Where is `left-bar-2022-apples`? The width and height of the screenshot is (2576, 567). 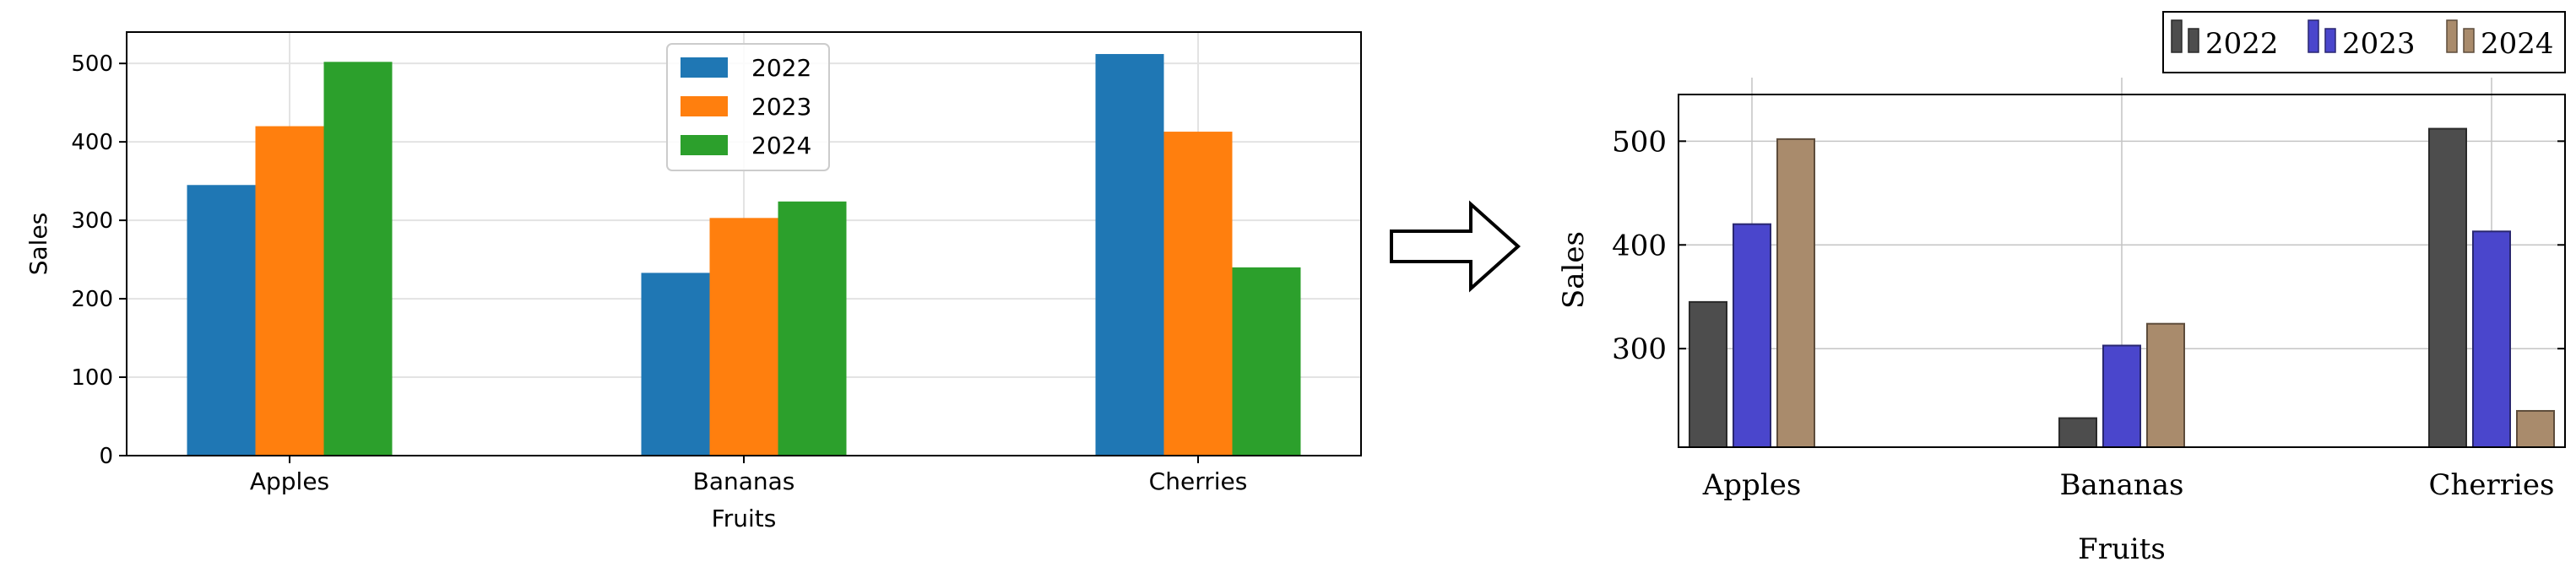
left-bar-2022-apples is located at coordinates (221, 320).